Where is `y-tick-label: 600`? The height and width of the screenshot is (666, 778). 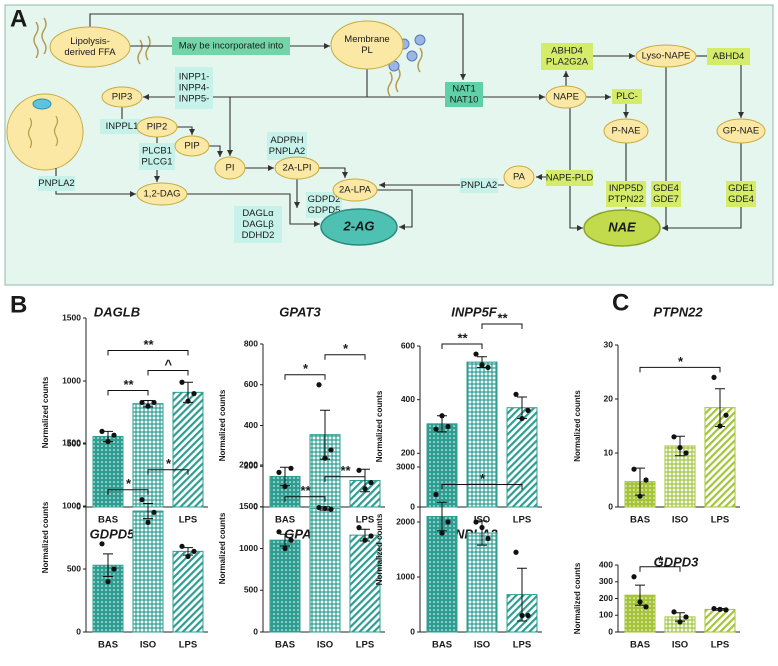 y-tick-label: 600 is located at coordinates (408, 345).